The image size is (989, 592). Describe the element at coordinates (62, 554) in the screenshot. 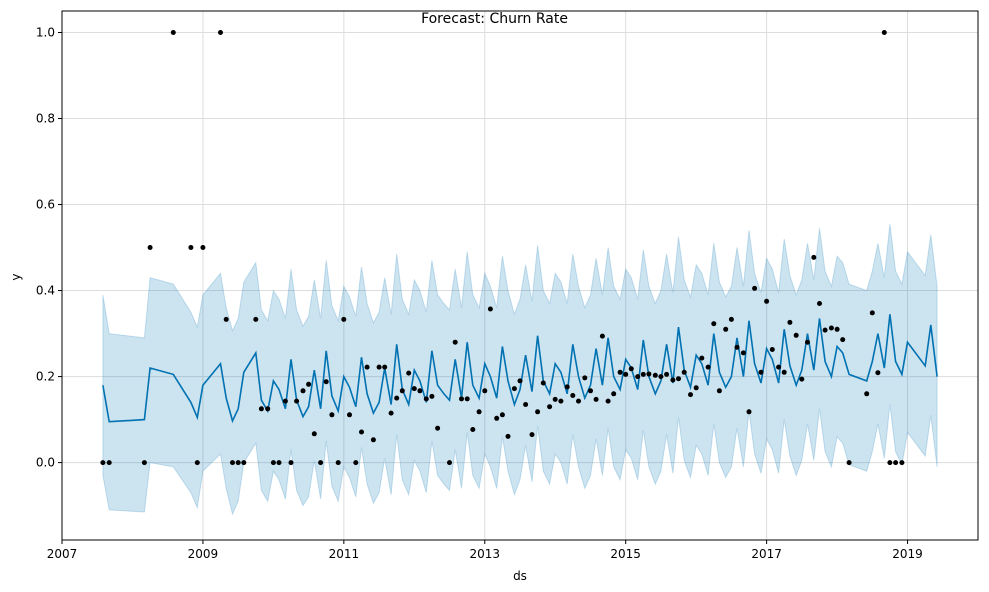

I see `x-tick-label: 2007` at that location.